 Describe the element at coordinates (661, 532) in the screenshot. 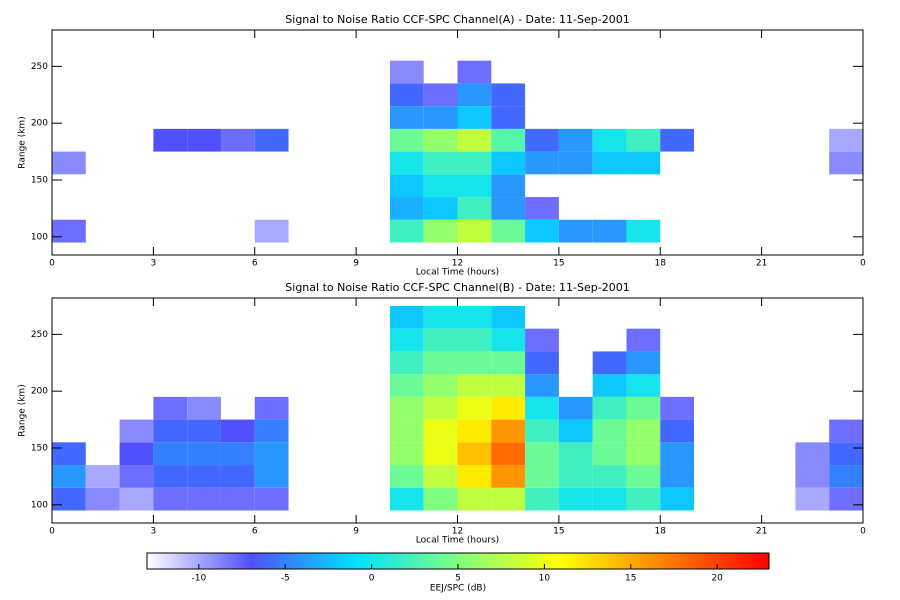

I see `x-tick-label: 18` at that location.